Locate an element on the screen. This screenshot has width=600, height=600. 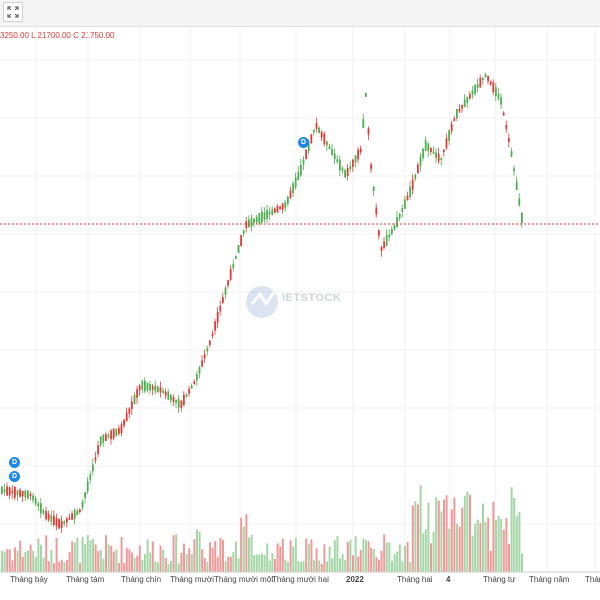
watermark-text: IETSTOCK is located at coordinates (312, 298).